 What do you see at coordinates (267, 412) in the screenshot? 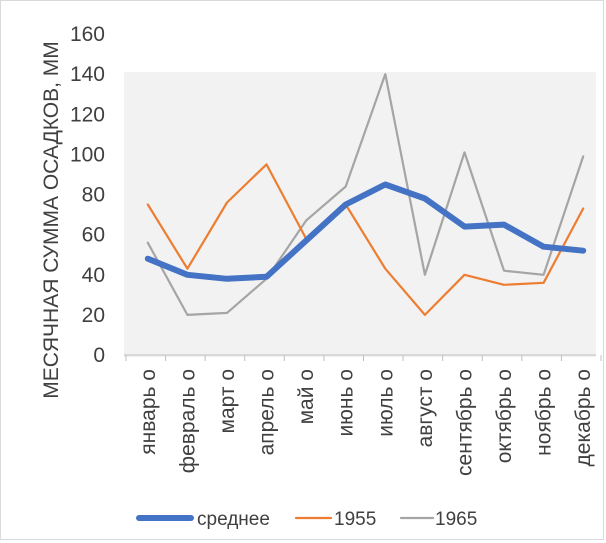
I see `x-tick-label: апрель о` at bounding box center [267, 412].